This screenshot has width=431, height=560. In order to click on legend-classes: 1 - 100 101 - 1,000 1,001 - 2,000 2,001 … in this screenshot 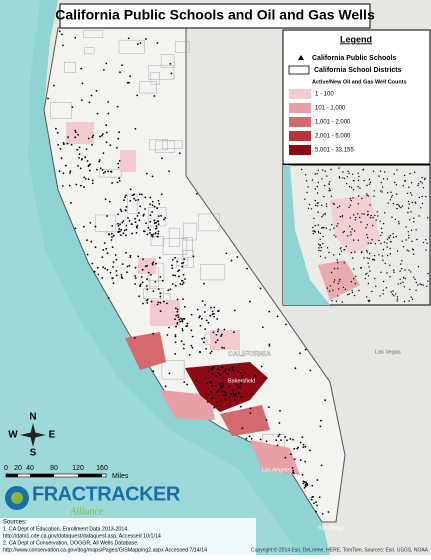, I will do `click(321, 122)`.